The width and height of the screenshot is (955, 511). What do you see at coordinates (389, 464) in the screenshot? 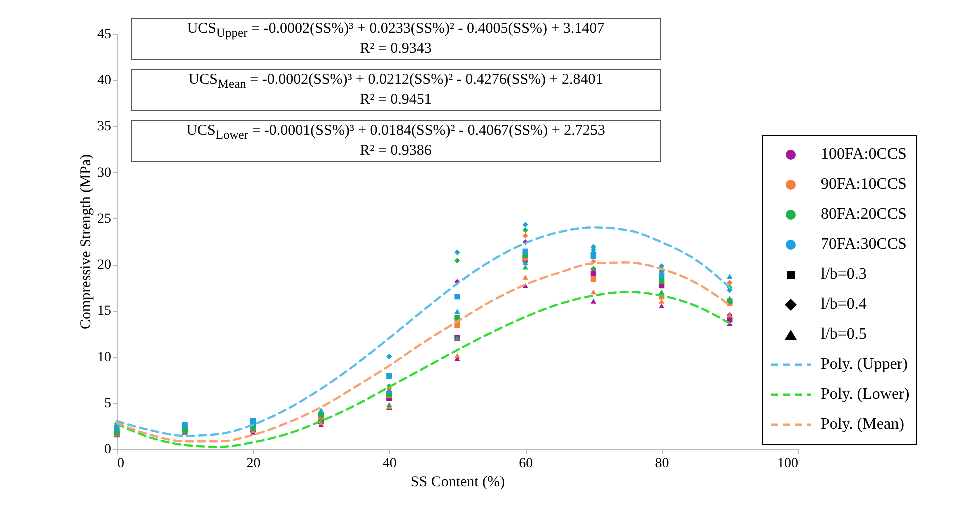
I see `x-tick-label: 40` at bounding box center [389, 464].